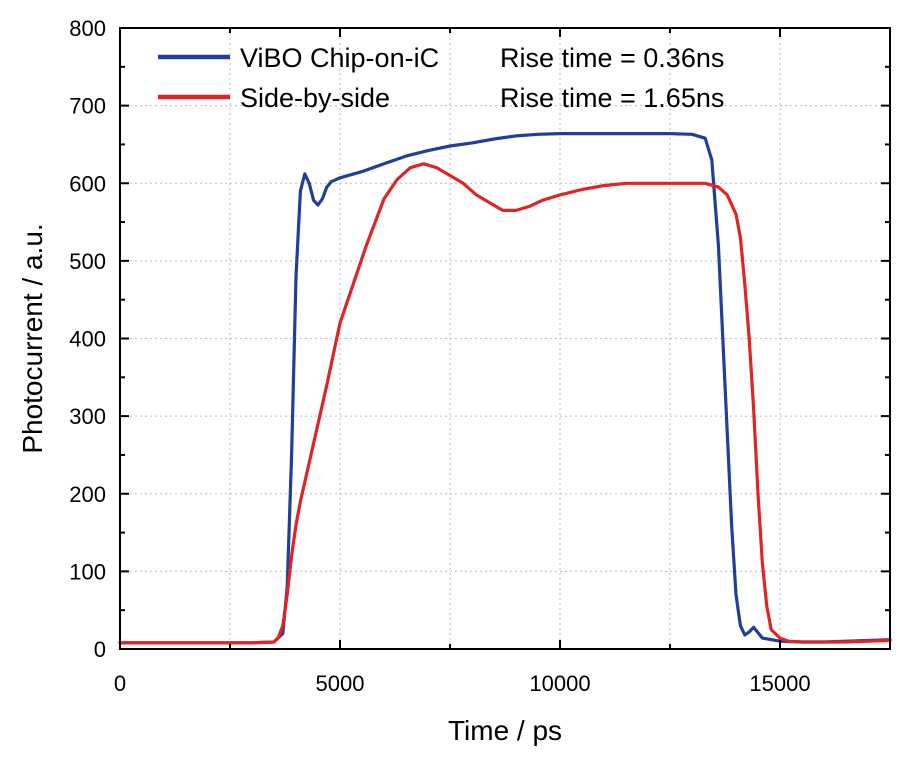  What do you see at coordinates (779, 683) in the screenshot?
I see `x-tick-label: 15000` at bounding box center [779, 683].